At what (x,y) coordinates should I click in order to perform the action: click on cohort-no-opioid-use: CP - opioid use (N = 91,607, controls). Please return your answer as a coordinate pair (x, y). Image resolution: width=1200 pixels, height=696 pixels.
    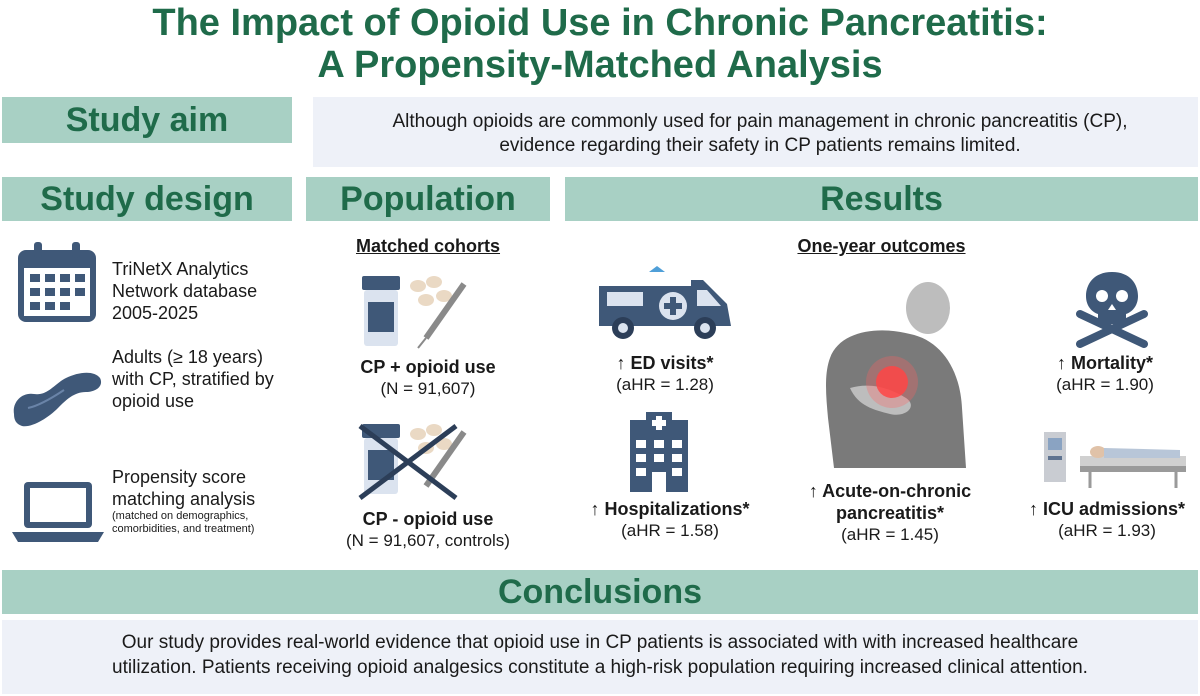
    Looking at the image, I should click on (428, 529).